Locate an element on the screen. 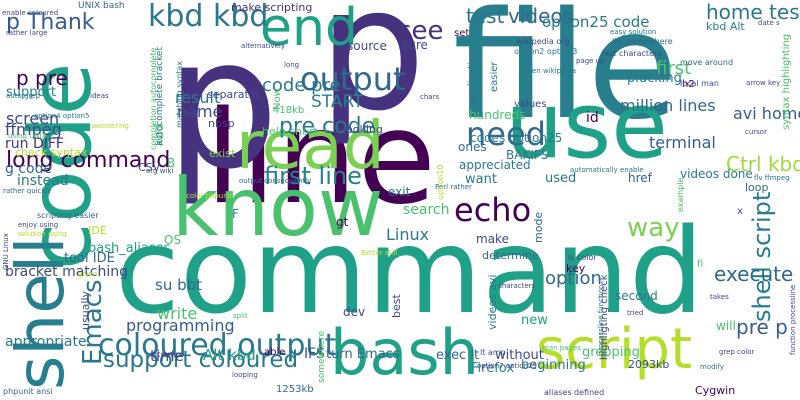 This screenshot has height=400, width=800. cloud-word-grep-color: grep color is located at coordinates (737, 352).